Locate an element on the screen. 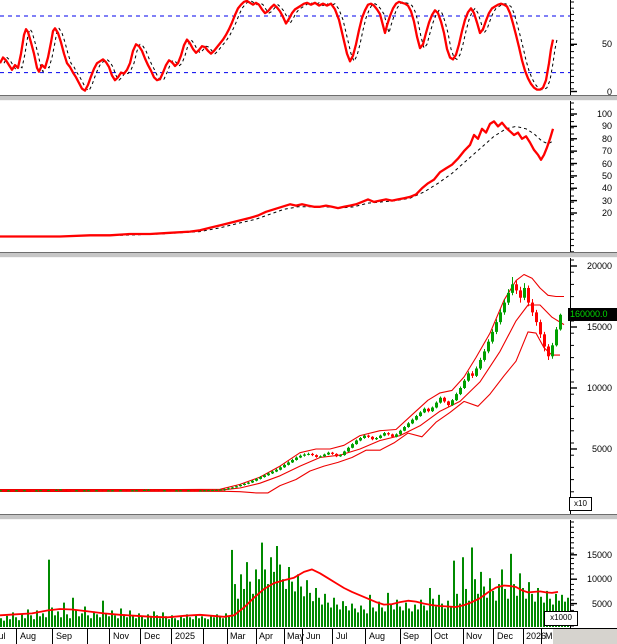 The height and width of the screenshot is (644, 617). month-label: Oct is located at coordinates (441, 636).